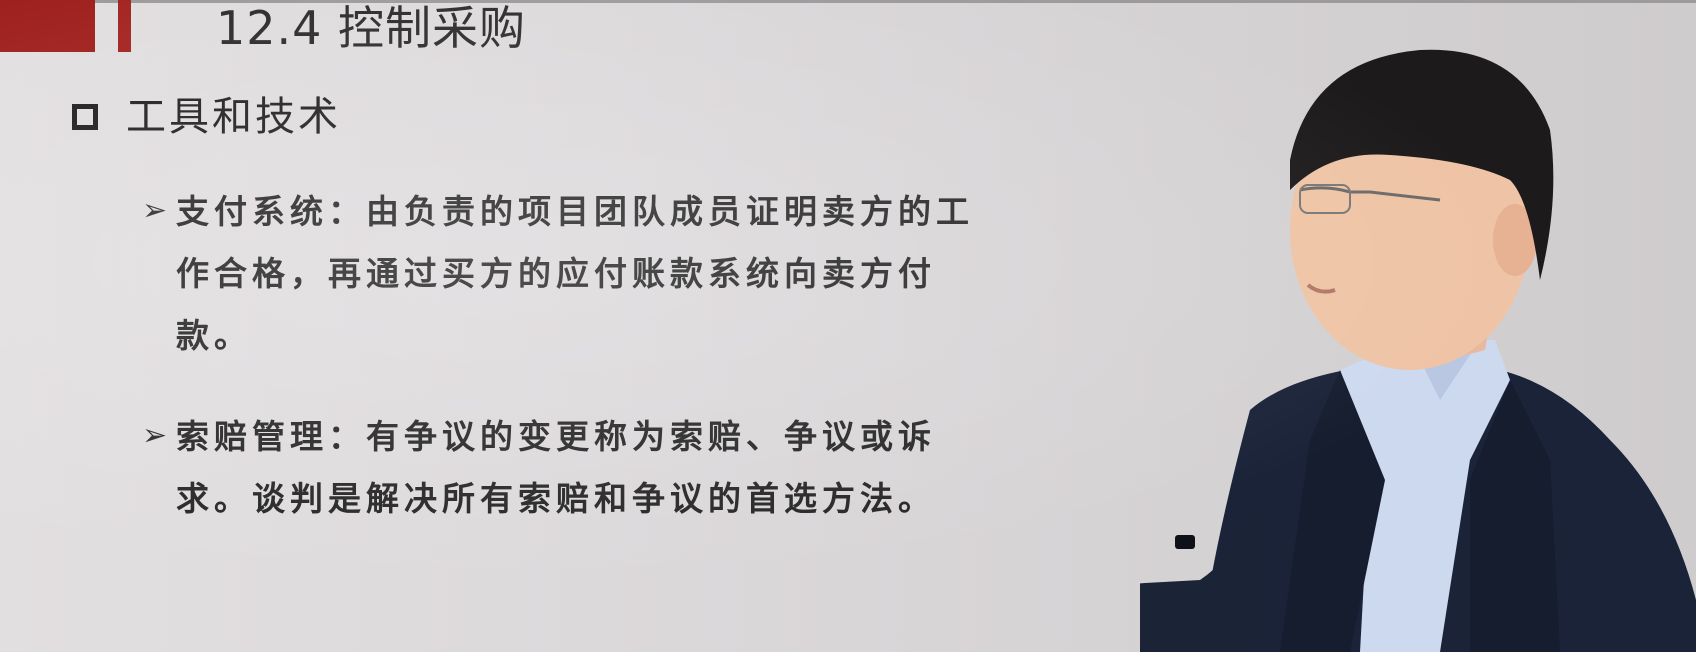 This screenshot has height=652, width=1696. I want to click on brand-logo-block, so click(47, 26).